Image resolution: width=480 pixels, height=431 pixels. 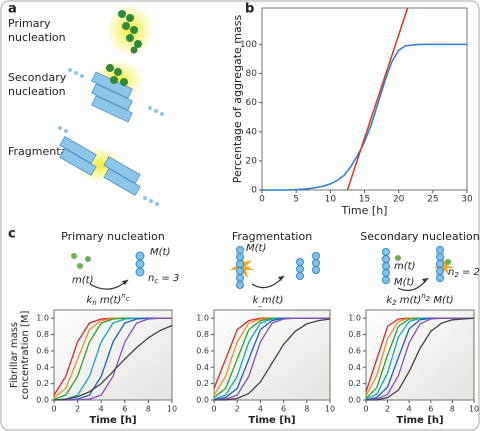 I want to click on rate-label: kn m(t)nc, so click(x=107, y=299).